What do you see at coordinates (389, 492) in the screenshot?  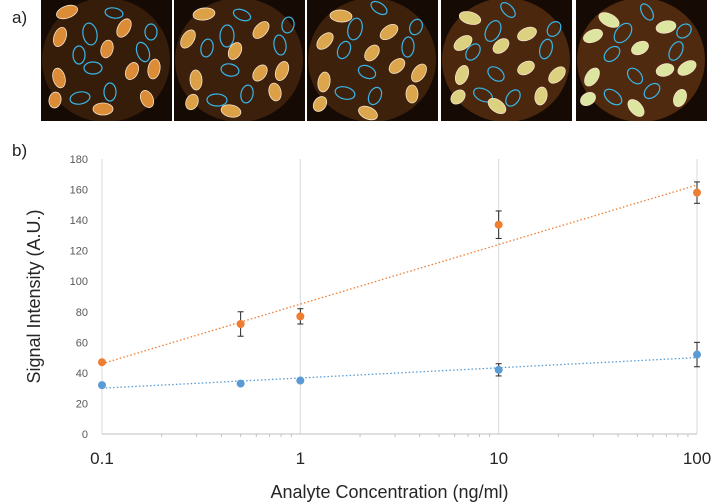 I see `x-axis-title: Analyte Concentration (ng/ml)` at bounding box center [389, 492].